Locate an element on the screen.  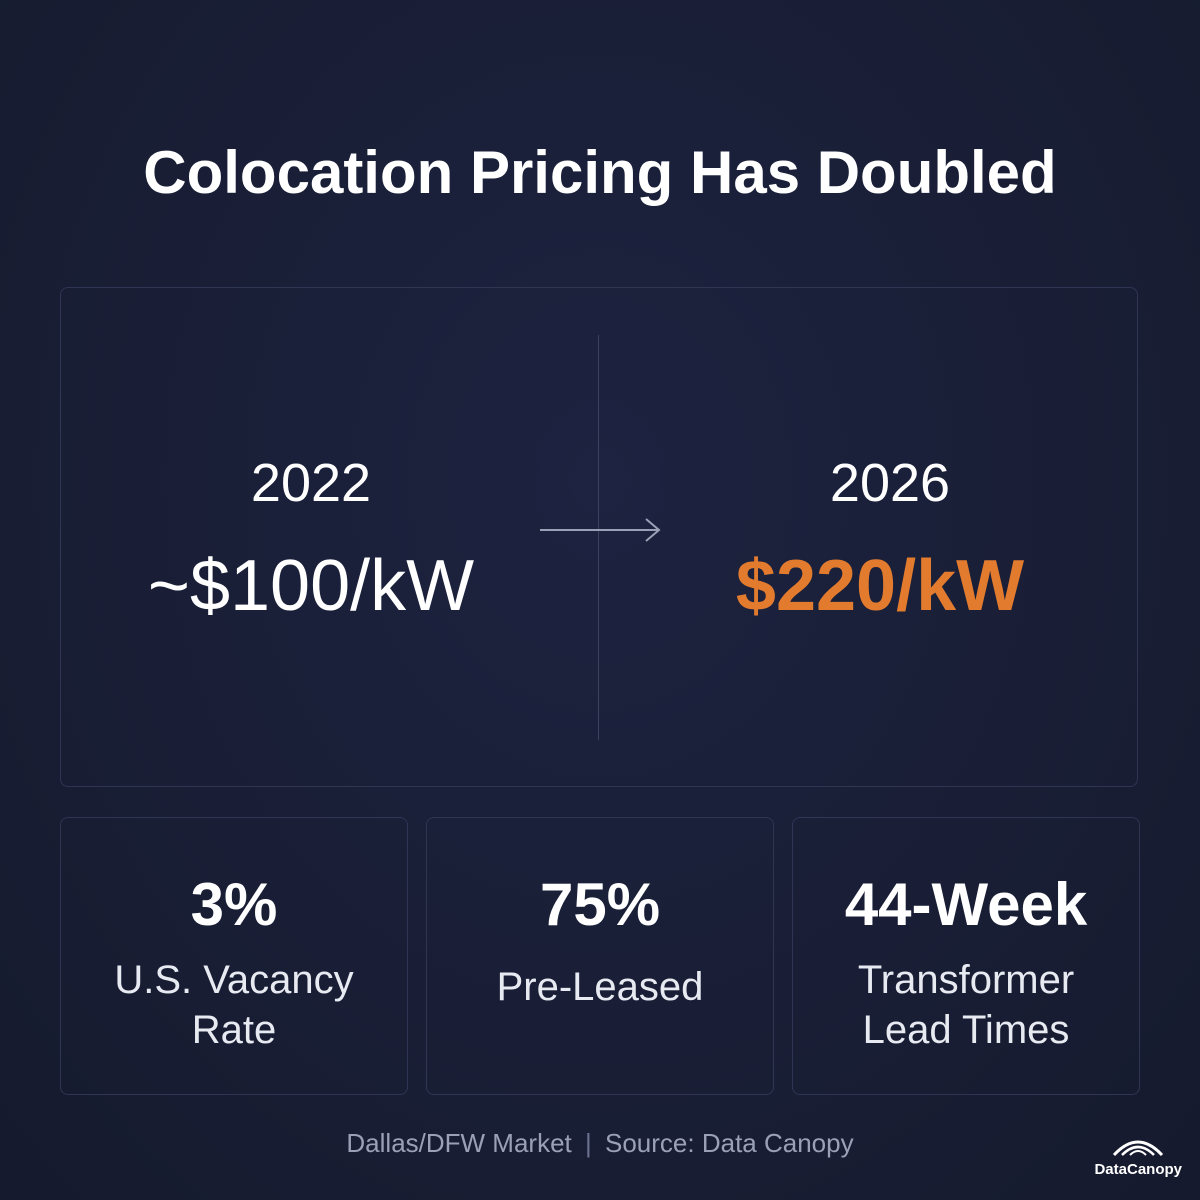
stat-label: Transformer Lead Times is located at coordinates (966, 1005).